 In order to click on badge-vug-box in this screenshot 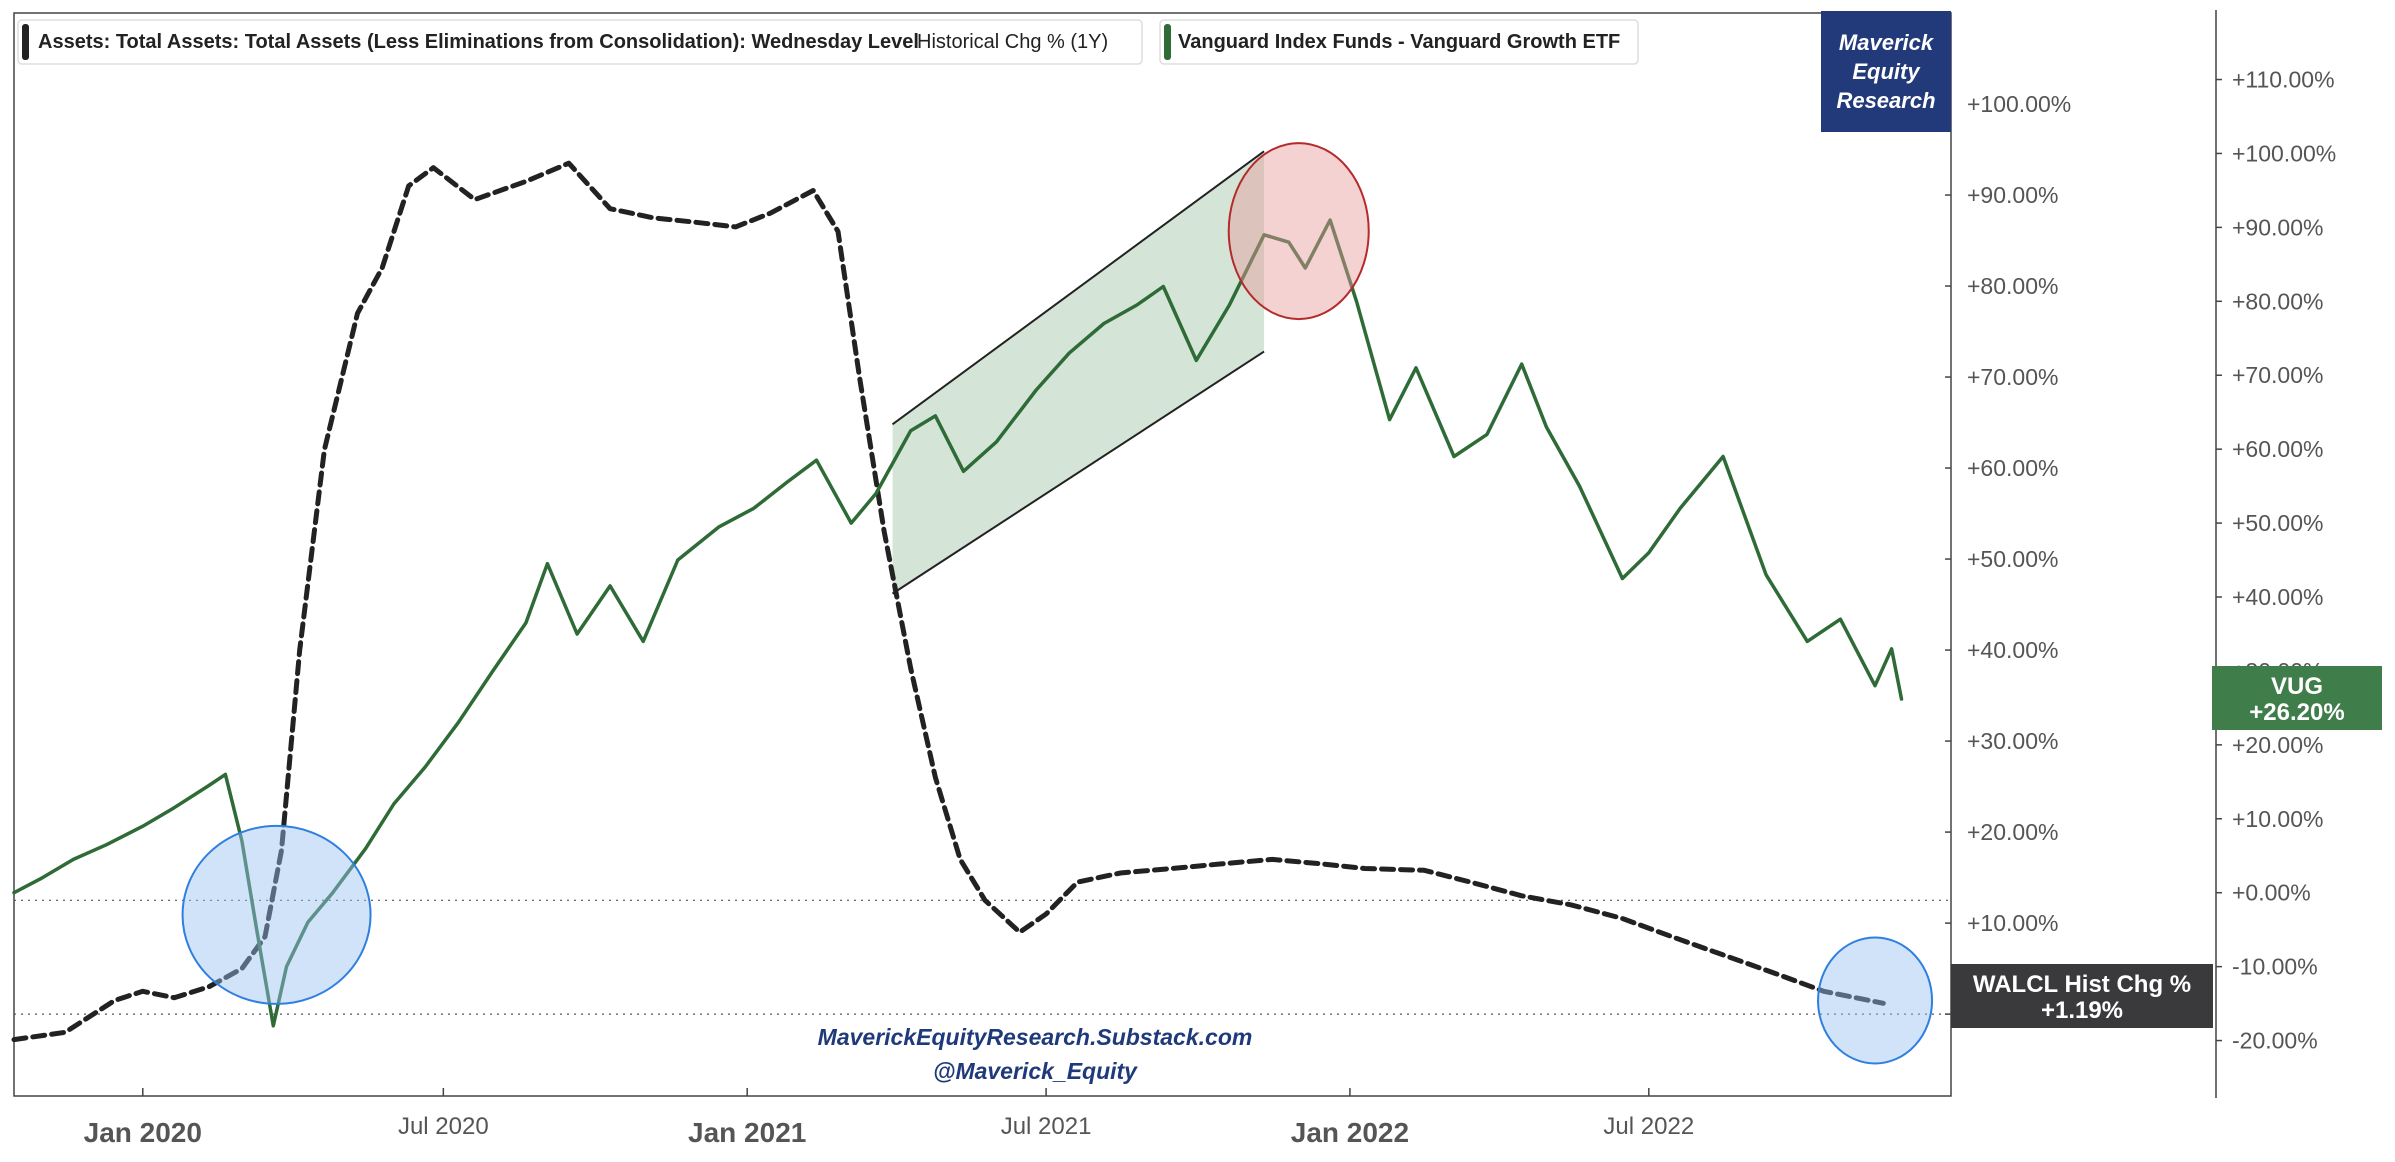, I will do `click(2297, 698)`.